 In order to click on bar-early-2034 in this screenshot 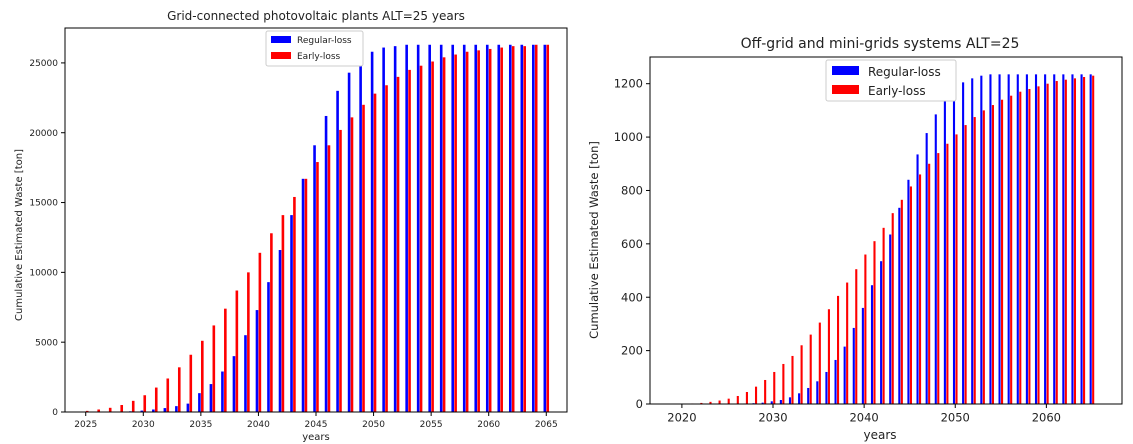, I will do `click(191, 383)`.